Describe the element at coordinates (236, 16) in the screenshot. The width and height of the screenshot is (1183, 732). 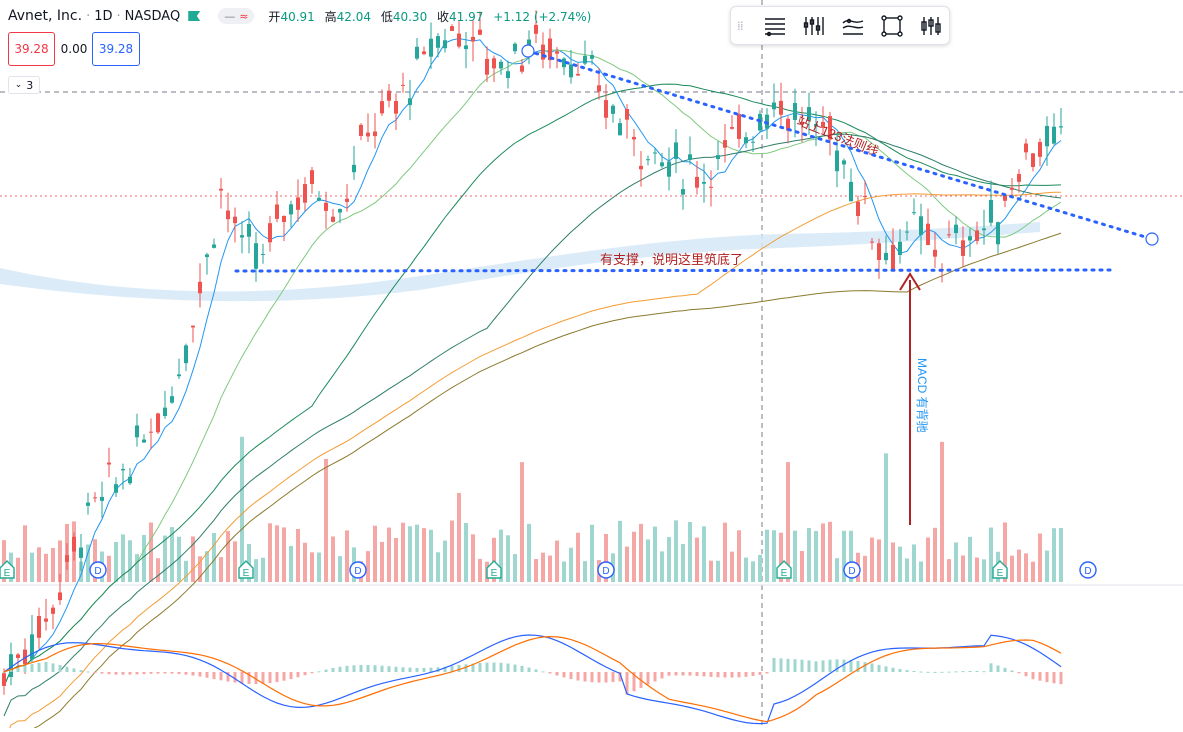
I see `status-pill: — ≈` at that location.